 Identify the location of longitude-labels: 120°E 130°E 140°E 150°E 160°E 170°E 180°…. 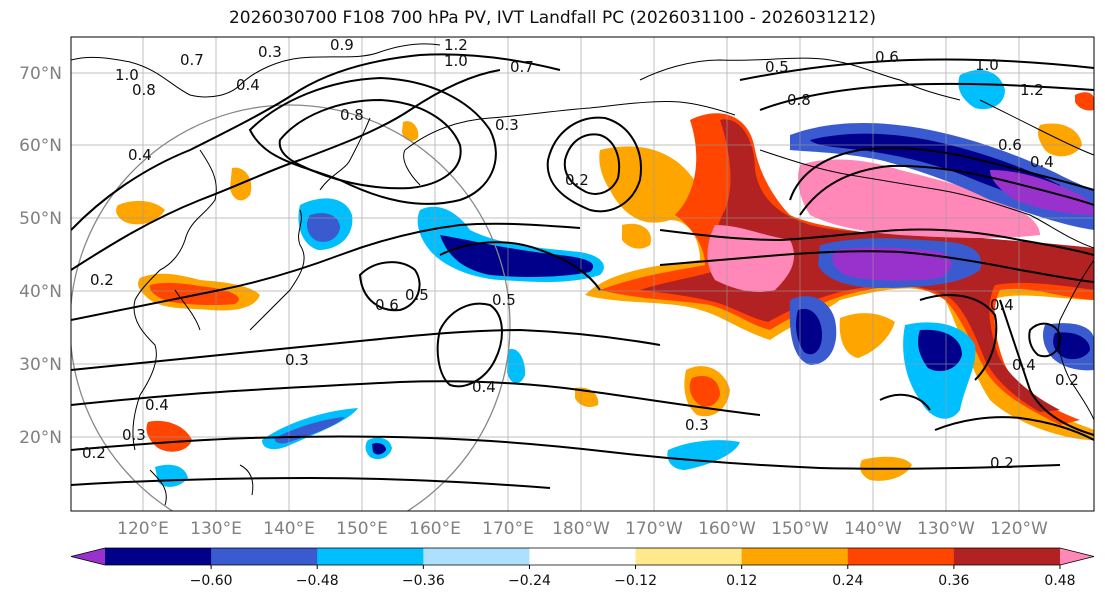
(582, 529).